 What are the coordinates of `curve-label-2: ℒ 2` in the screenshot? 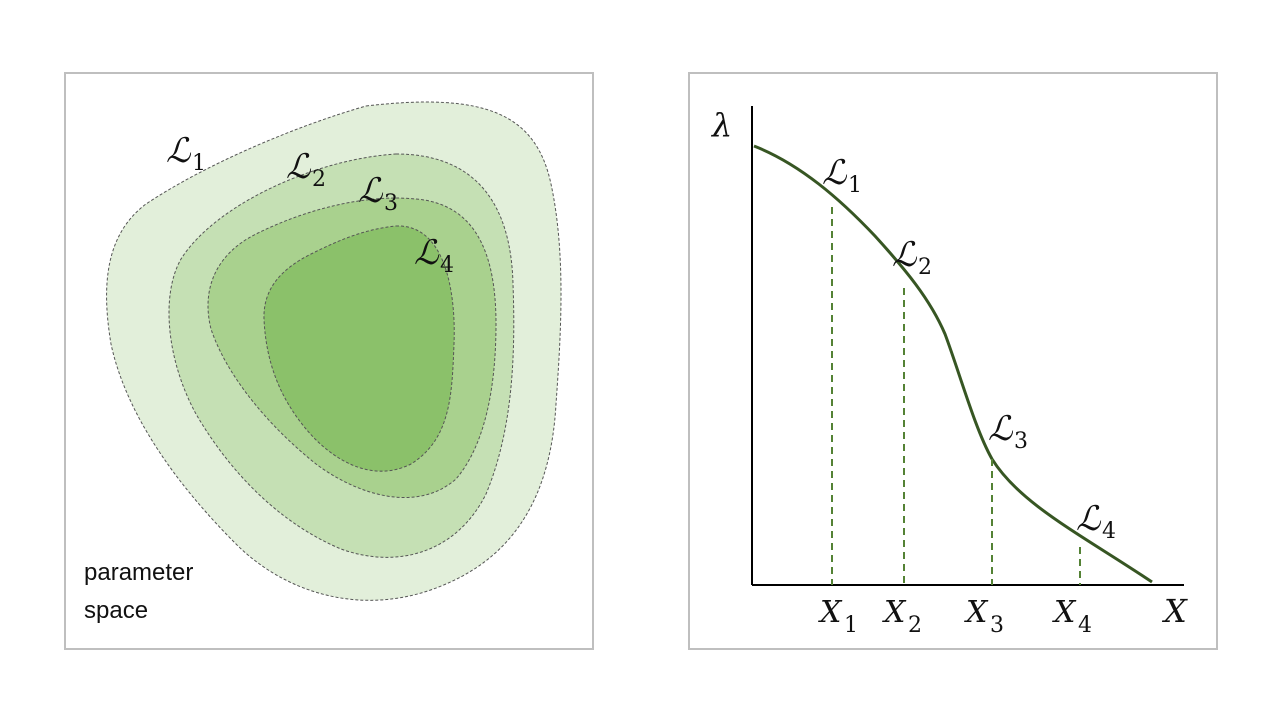 It's located at (912, 257).